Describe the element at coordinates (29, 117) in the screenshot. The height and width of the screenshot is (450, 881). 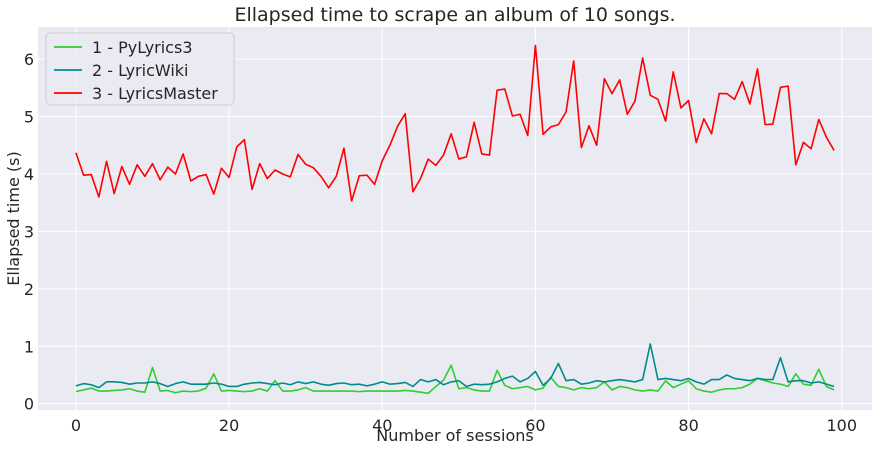
I see `y-tick-label: 5` at that location.